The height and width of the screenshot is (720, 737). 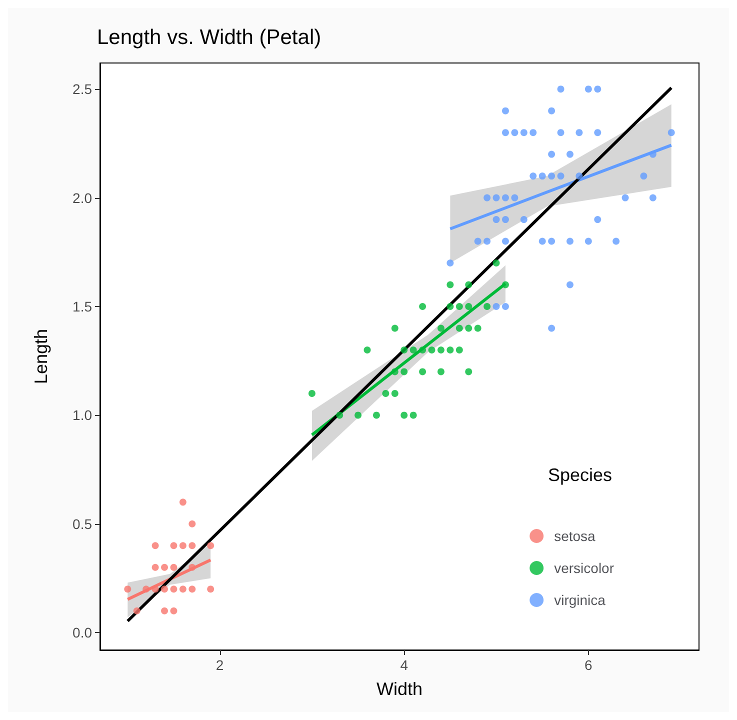 I want to click on y-axis-title: Length, so click(x=41, y=356).